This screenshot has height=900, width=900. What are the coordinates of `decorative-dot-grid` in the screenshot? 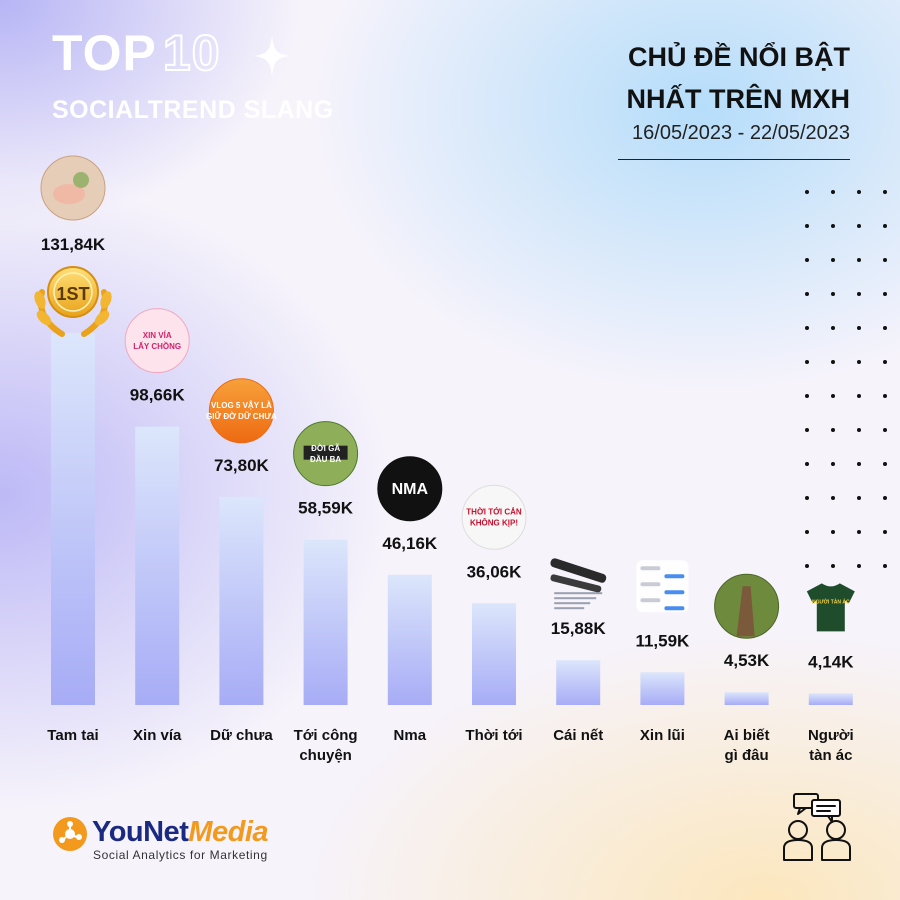 It's located at (846, 379).